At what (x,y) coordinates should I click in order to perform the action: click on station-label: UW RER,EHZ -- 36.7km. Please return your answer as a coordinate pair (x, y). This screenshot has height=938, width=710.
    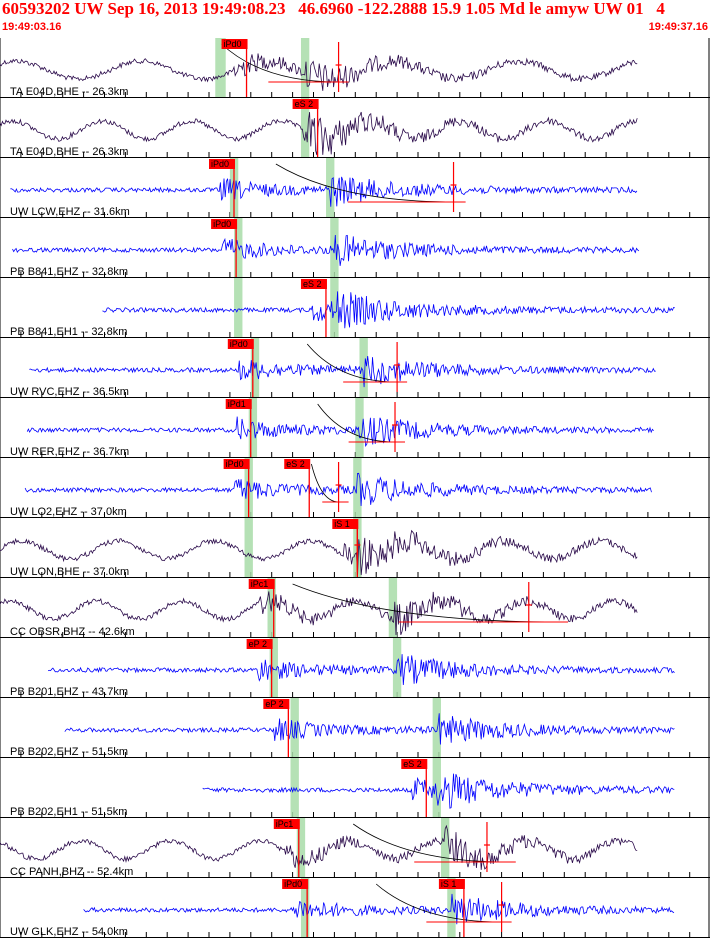
    Looking at the image, I should click on (69, 452).